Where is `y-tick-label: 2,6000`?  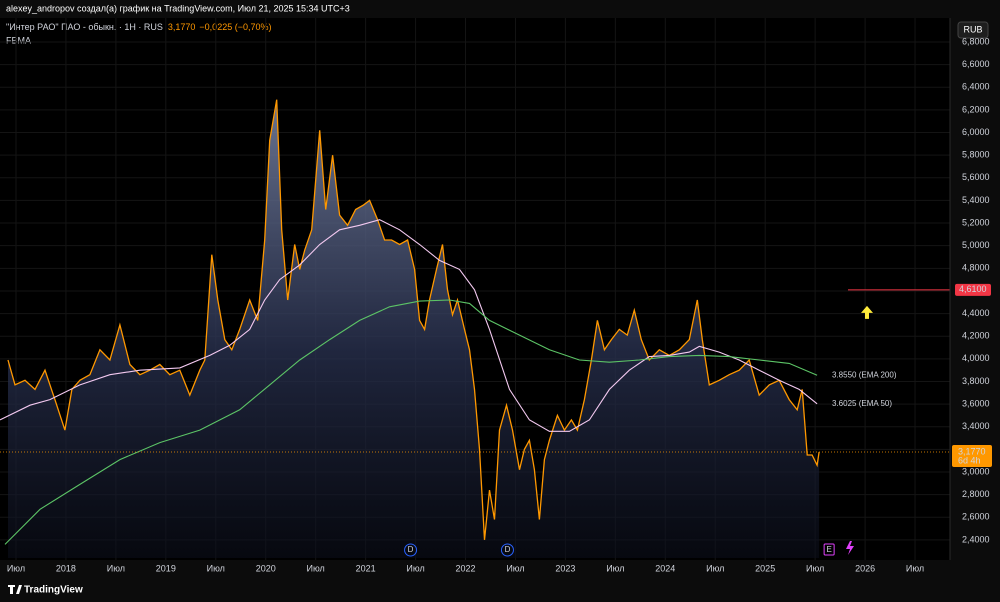 y-tick-label: 2,6000 is located at coordinates (976, 517).